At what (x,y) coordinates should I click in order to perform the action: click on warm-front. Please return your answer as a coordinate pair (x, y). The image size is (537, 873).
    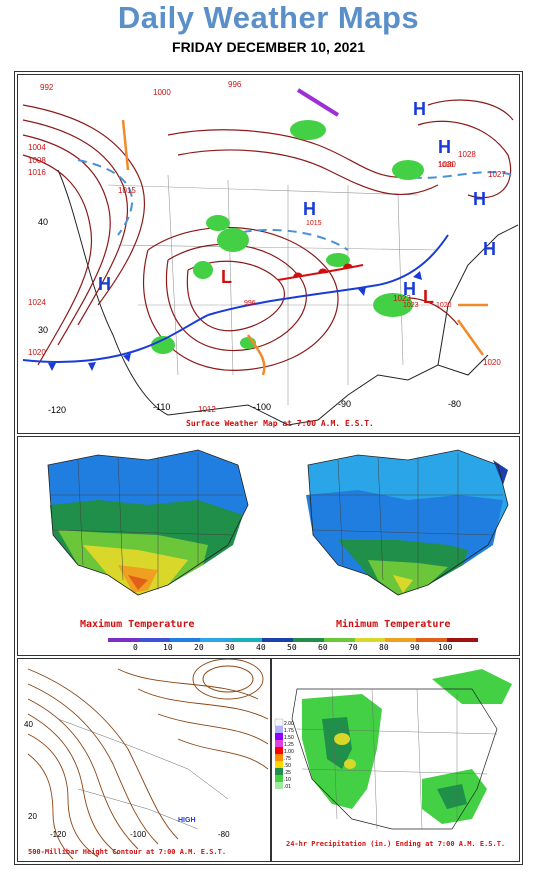
    Looking at the image, I should click on (320, 272).